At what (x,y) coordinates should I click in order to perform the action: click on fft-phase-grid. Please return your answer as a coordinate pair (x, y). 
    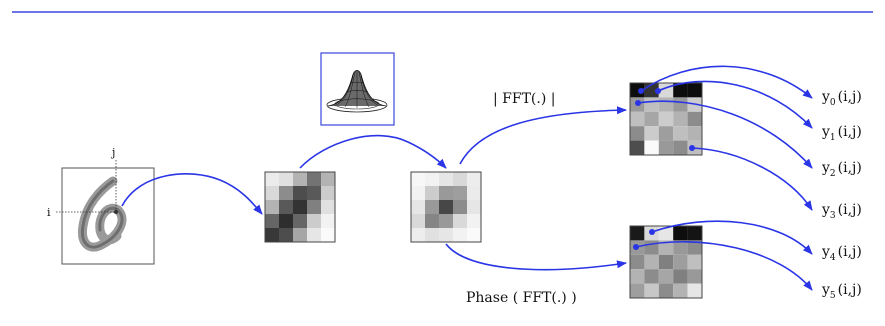
    Looking at the image, I should click on (666, 262).